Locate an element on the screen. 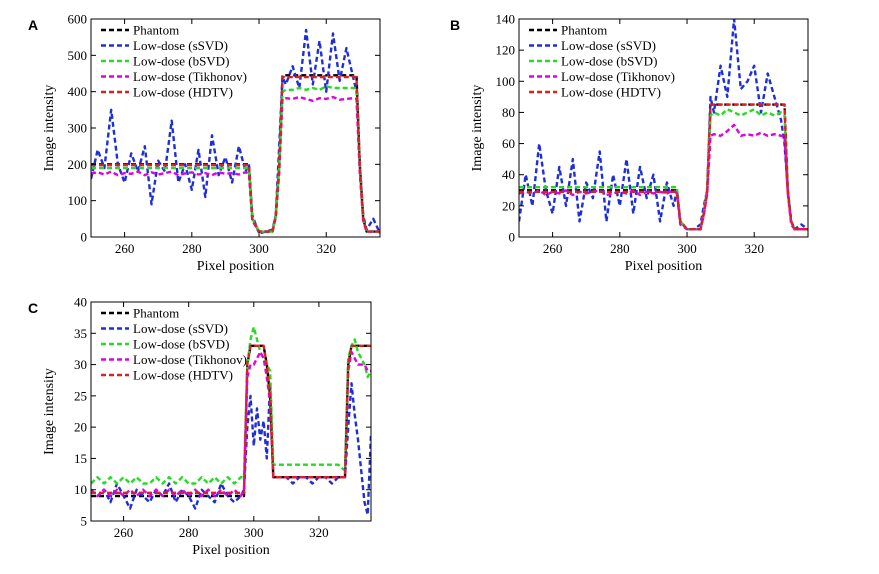 The width and height of the screenshot is (879, 574). y-tick-label: 30 is located at coordinates (80, 364).